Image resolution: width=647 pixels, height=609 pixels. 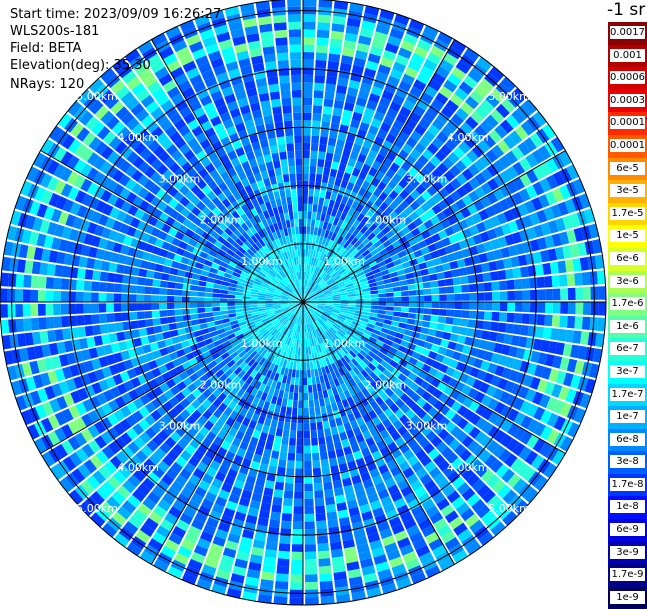 What do you see at coordinates (627, 485) in the screenshot?
I see `colorbar-step: 1.7e-8` at bounding box center [627, 485].